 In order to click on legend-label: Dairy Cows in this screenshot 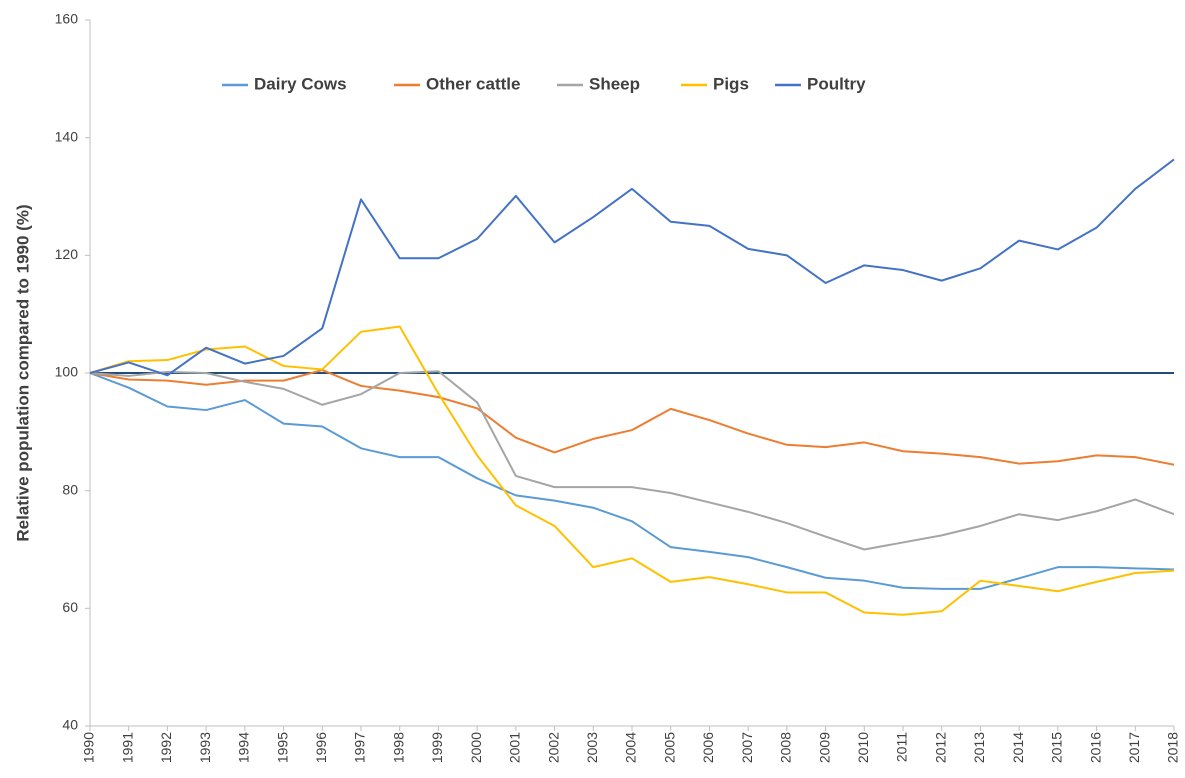, I will do `click(300, 83)`.